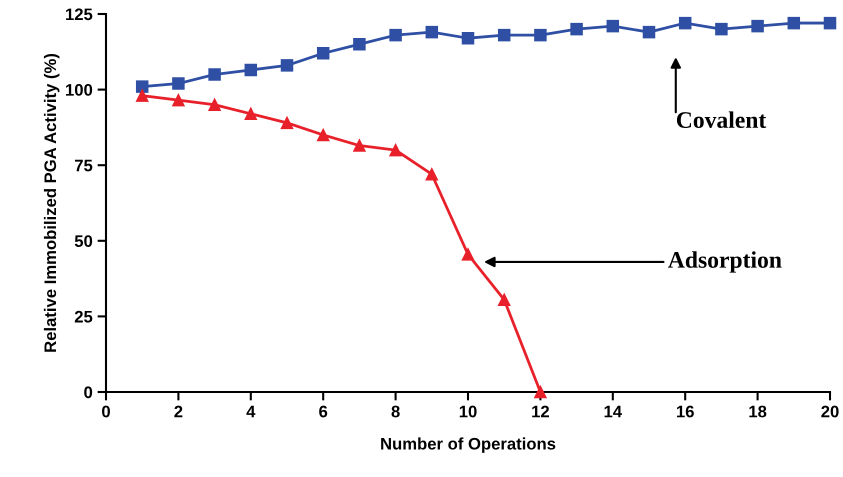 The height and width of the screenshot is (477, 843). I want to click on annotation: Covalent, so click(721, 119).